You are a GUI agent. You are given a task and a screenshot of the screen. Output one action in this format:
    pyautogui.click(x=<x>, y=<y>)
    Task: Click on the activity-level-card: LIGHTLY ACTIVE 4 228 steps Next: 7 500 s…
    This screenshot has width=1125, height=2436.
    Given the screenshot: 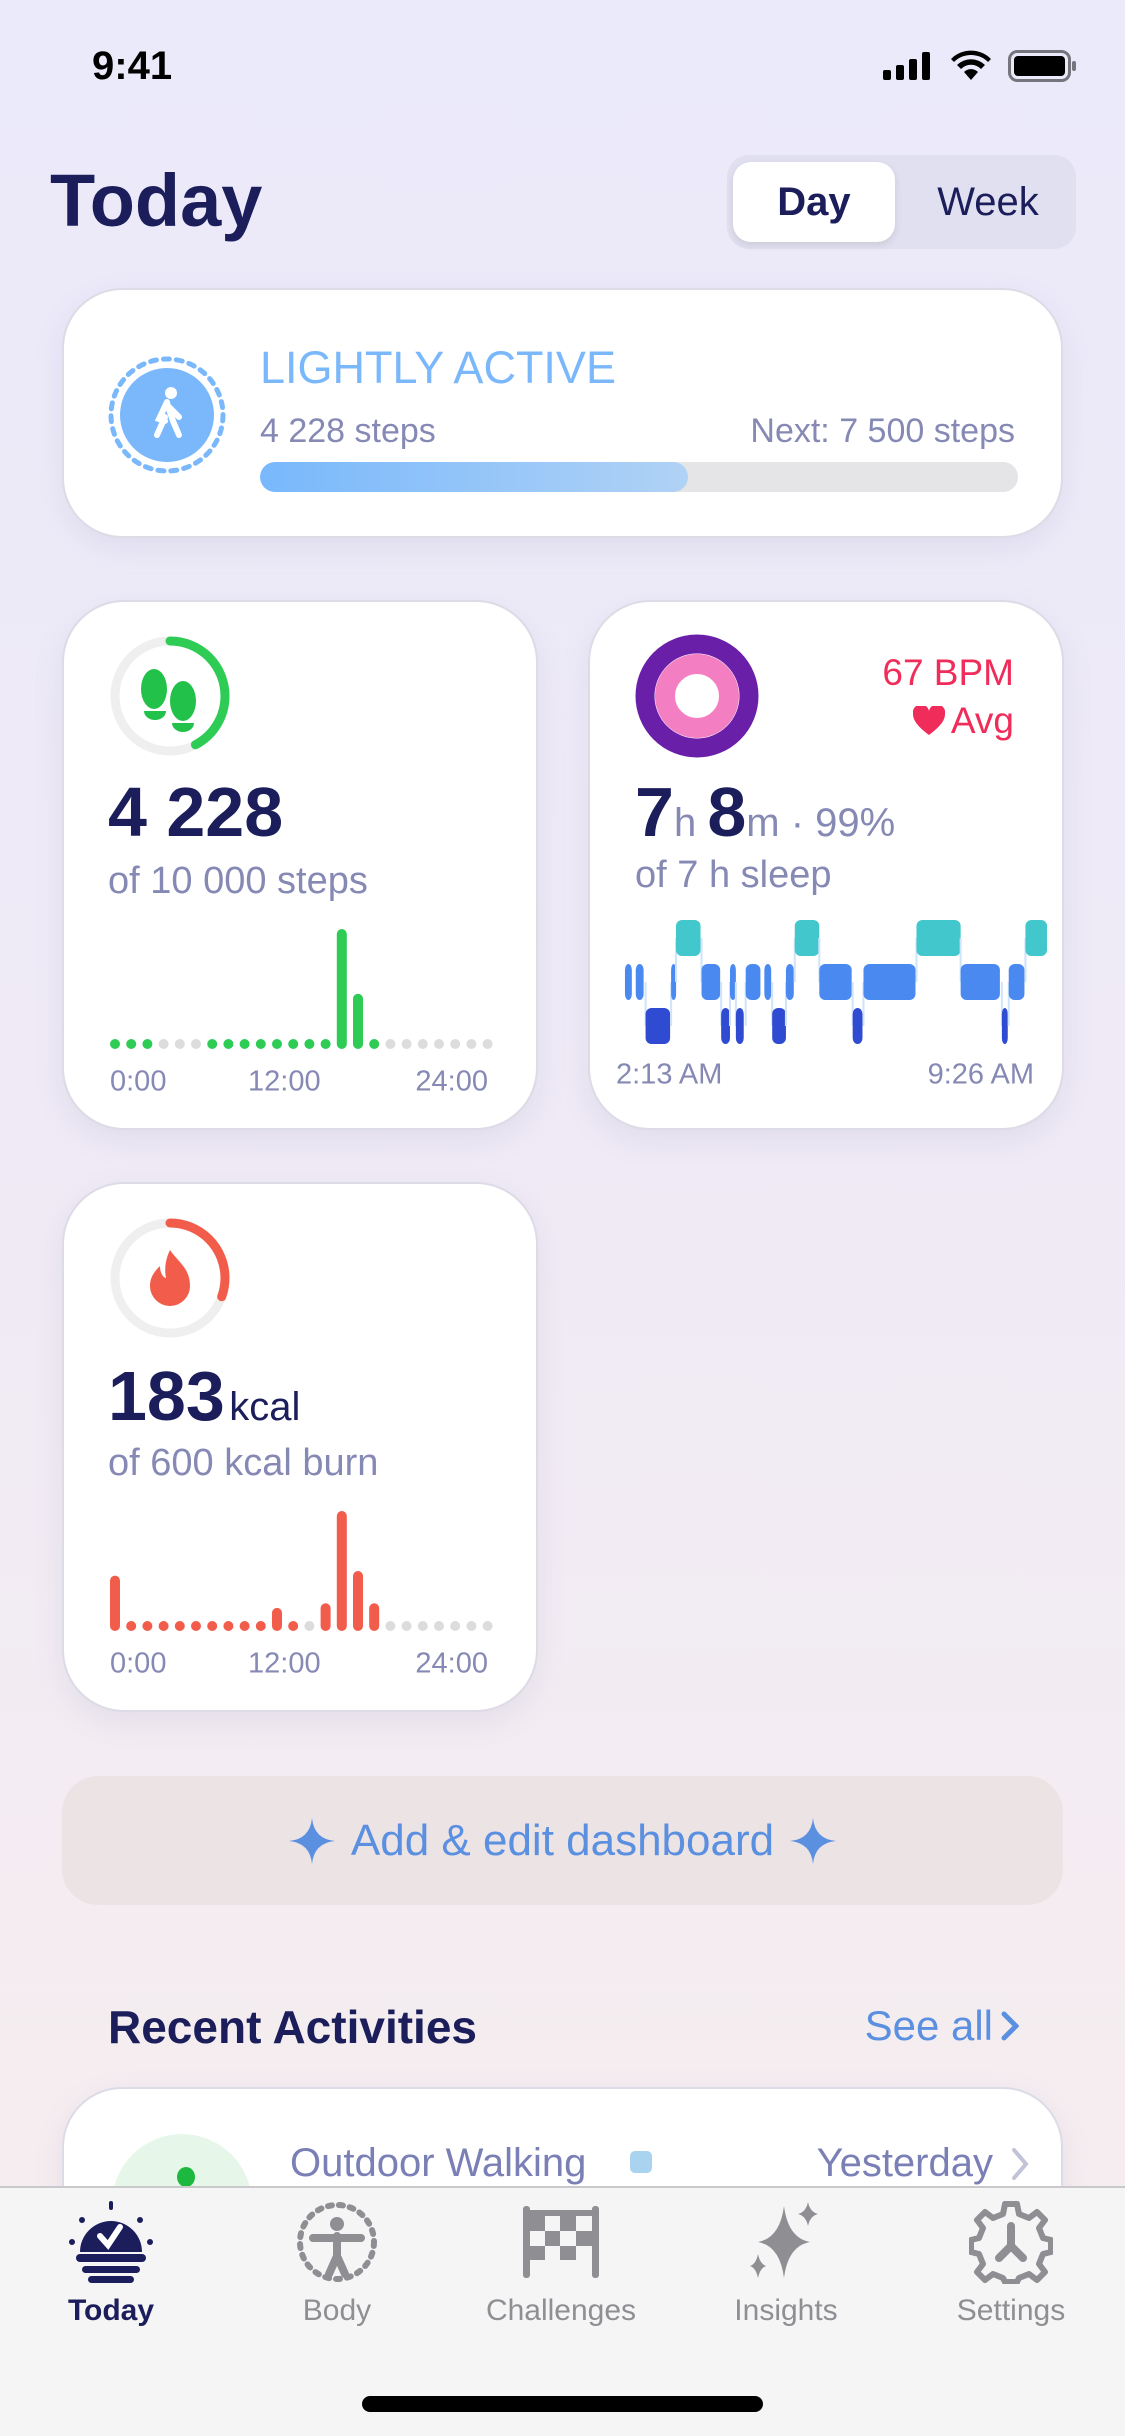 What is the action you would take?
    pyautogui.click(x=562, y=413)
    